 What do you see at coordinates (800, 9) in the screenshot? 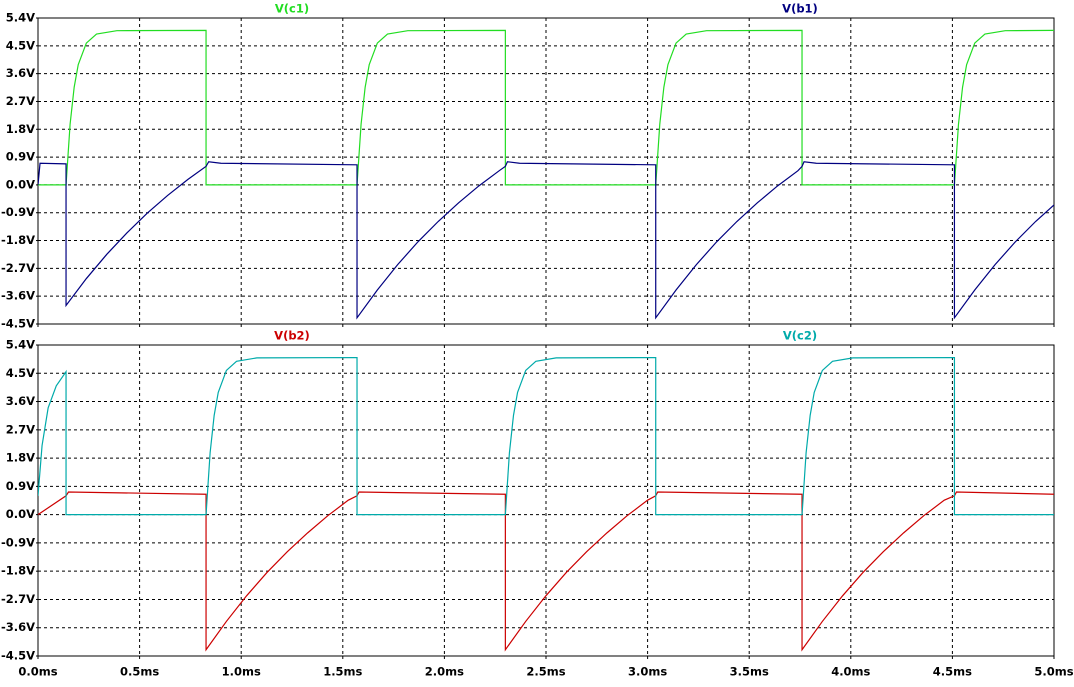
I see `legend-label: V(b1)` at bounding box center [800, 9].